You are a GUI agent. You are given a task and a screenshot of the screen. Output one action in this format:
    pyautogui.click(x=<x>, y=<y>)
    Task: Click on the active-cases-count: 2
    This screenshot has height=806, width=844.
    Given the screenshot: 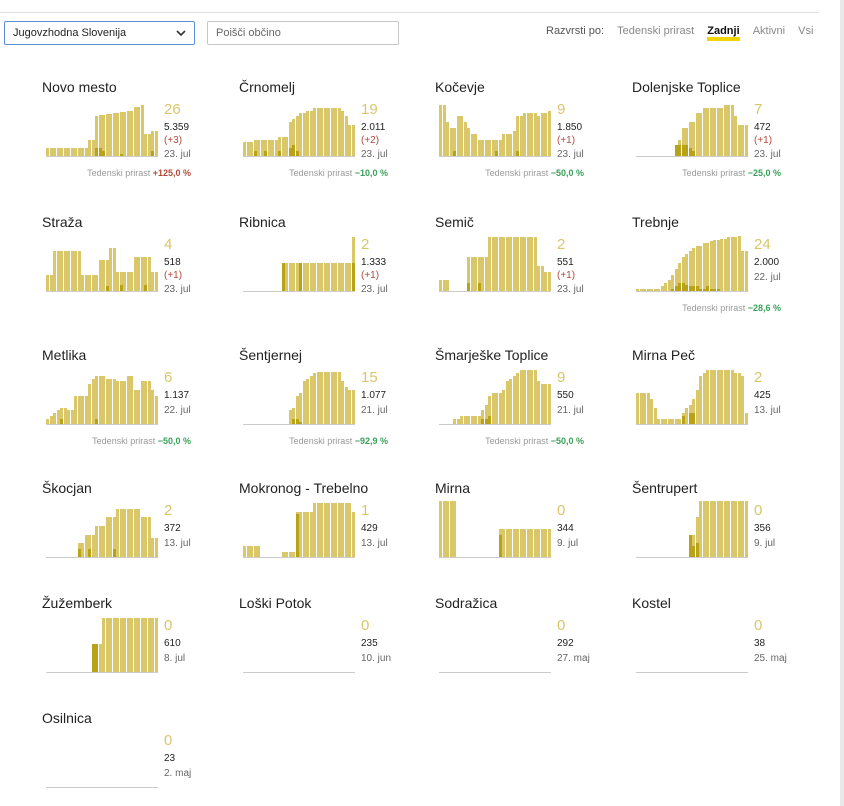 What is the action you would take?
    pyautogui.click(x=365, y=244)
    